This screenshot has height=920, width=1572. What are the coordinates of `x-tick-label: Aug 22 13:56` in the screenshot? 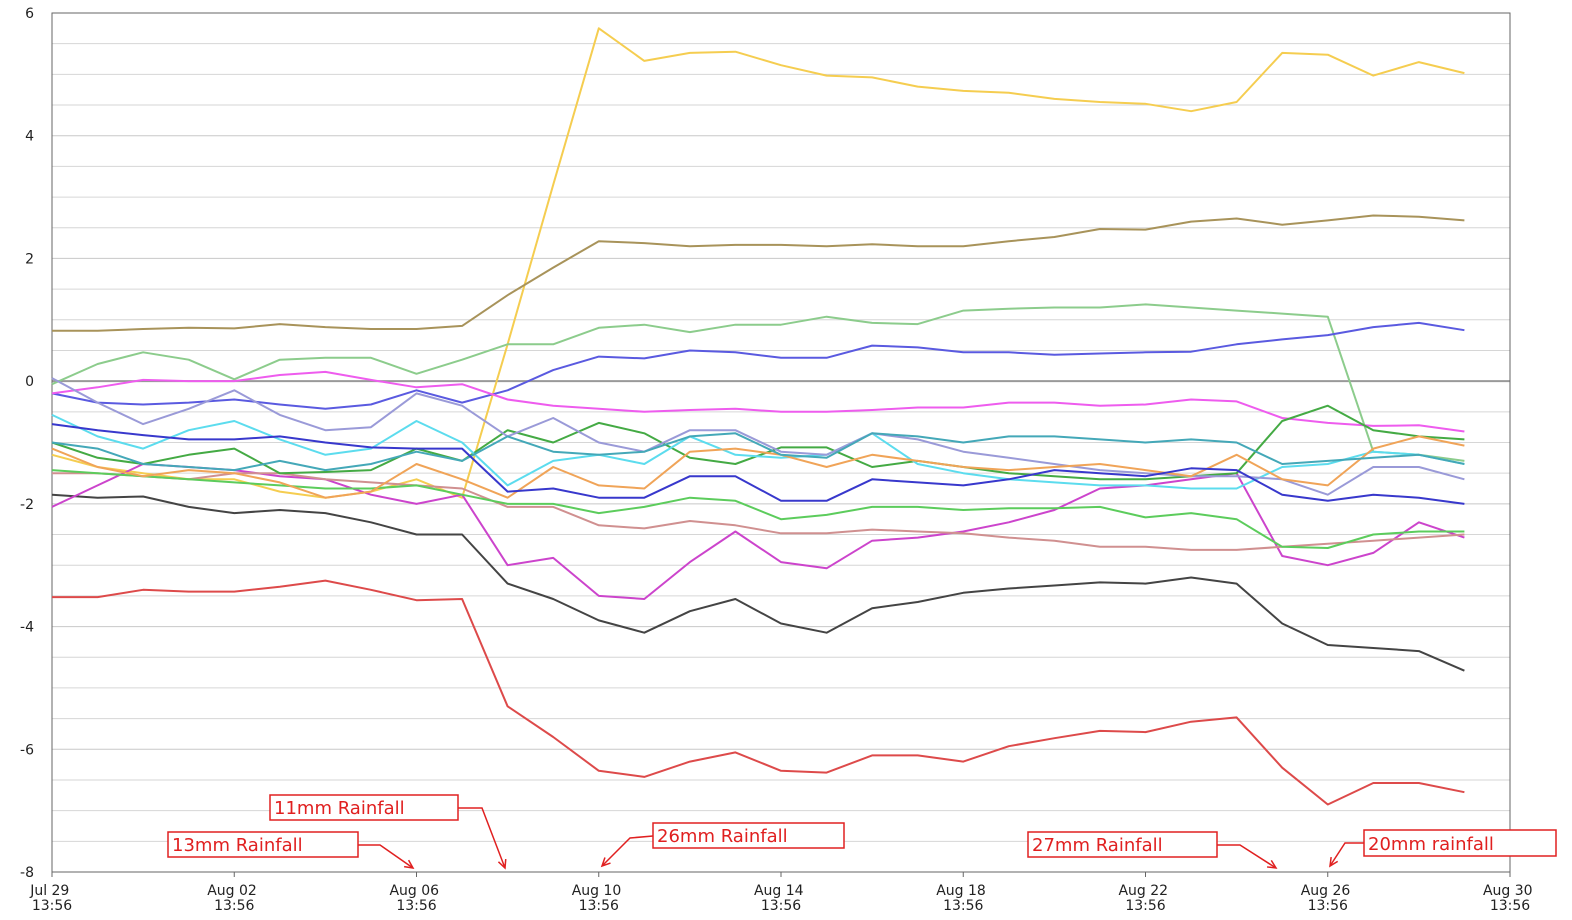 It's located at (1145, 898).